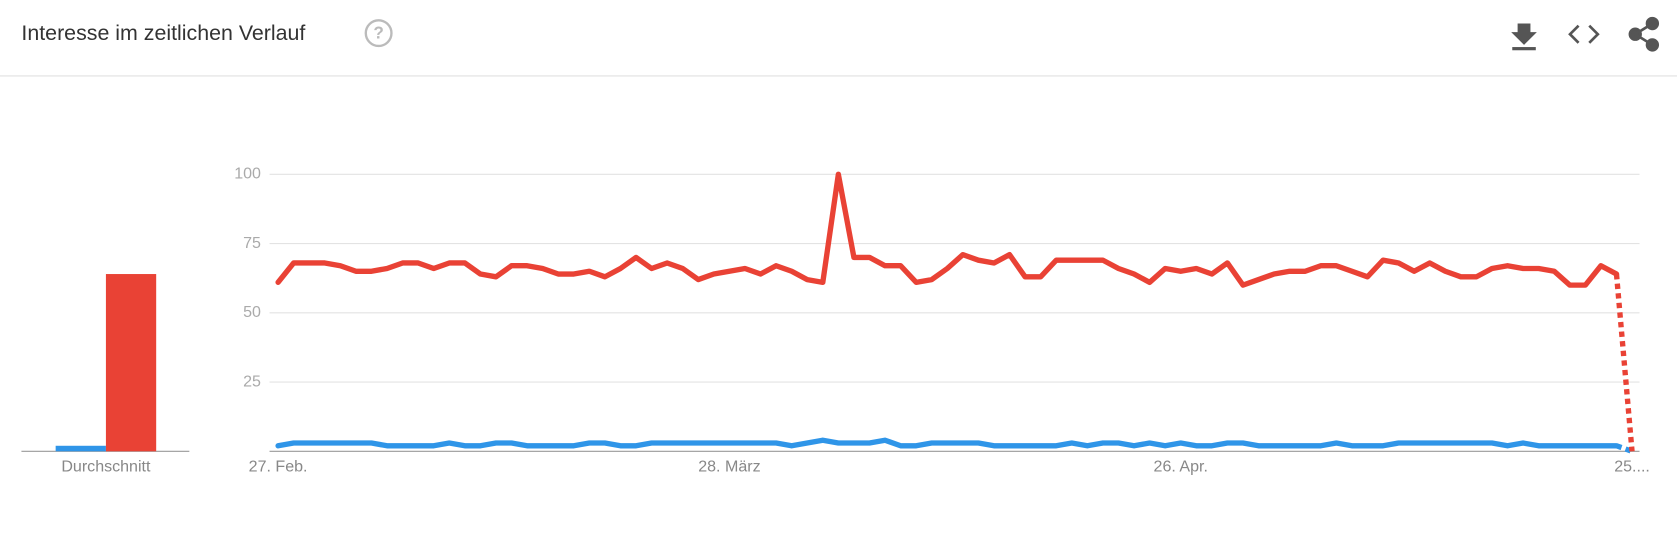  I want to click on y-tick-label: 75, so click(252, 243).